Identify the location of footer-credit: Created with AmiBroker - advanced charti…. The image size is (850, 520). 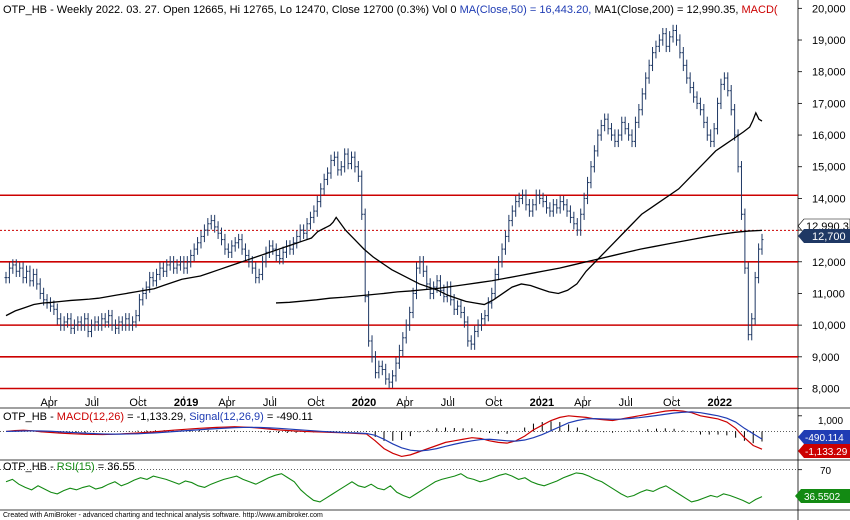
(163, 515).